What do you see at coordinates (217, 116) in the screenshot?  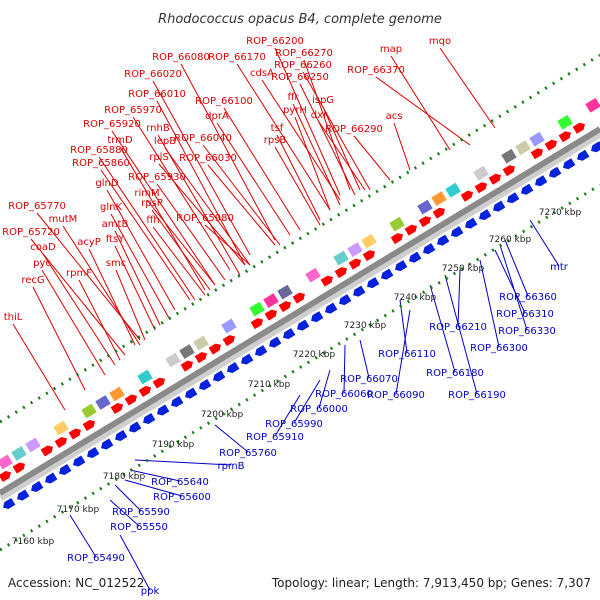 I see `gene-label-dpra: dprA` at bounding box center [217, 116].